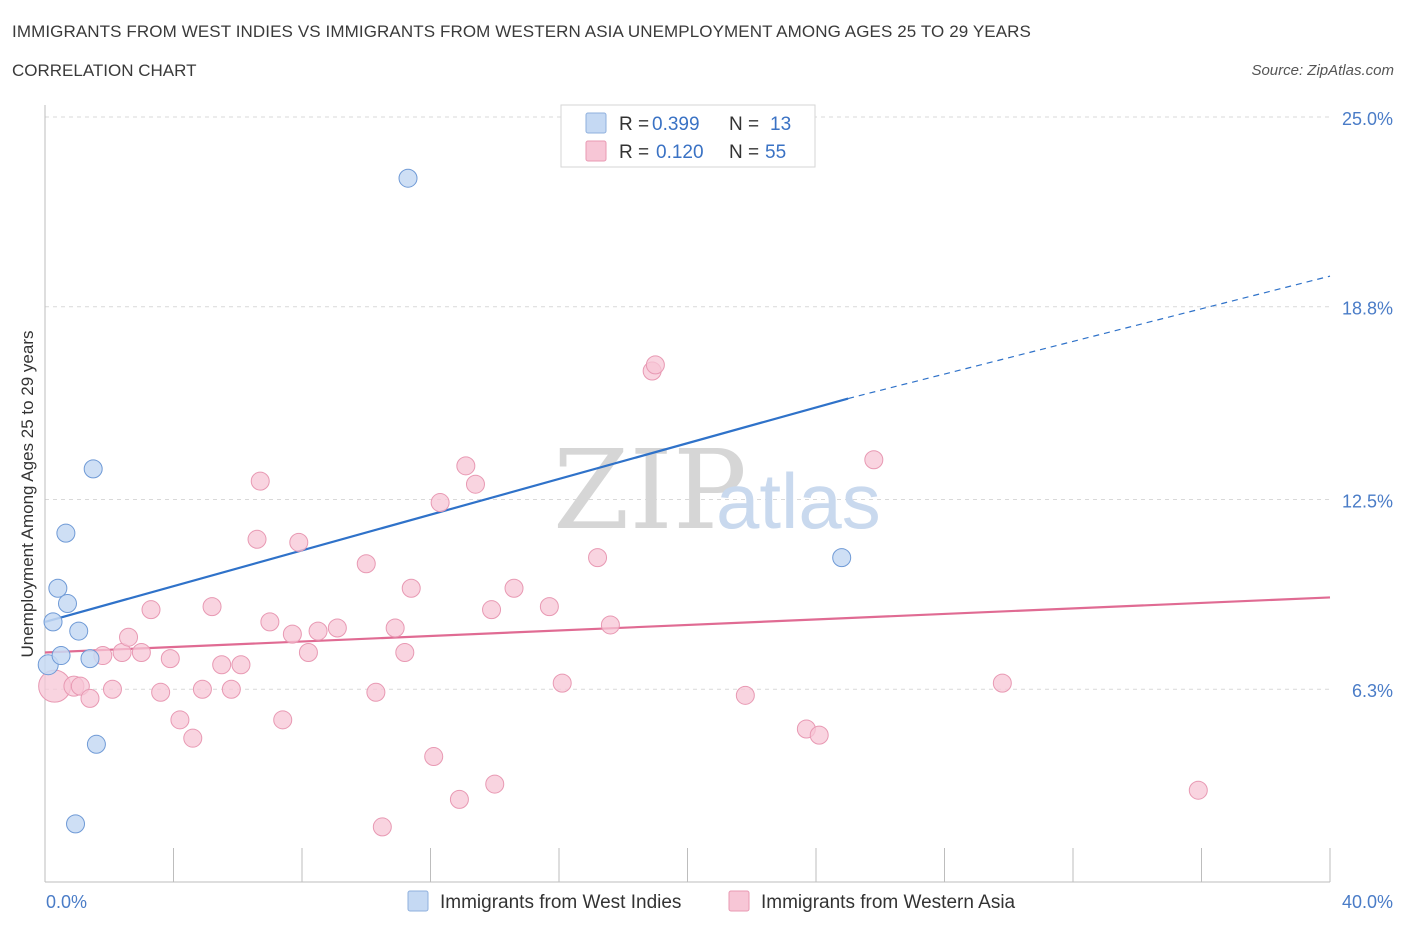 This screenshot has height=930, width=1406. I want to click on series-legend-blue-swatch, so click(418, 901).